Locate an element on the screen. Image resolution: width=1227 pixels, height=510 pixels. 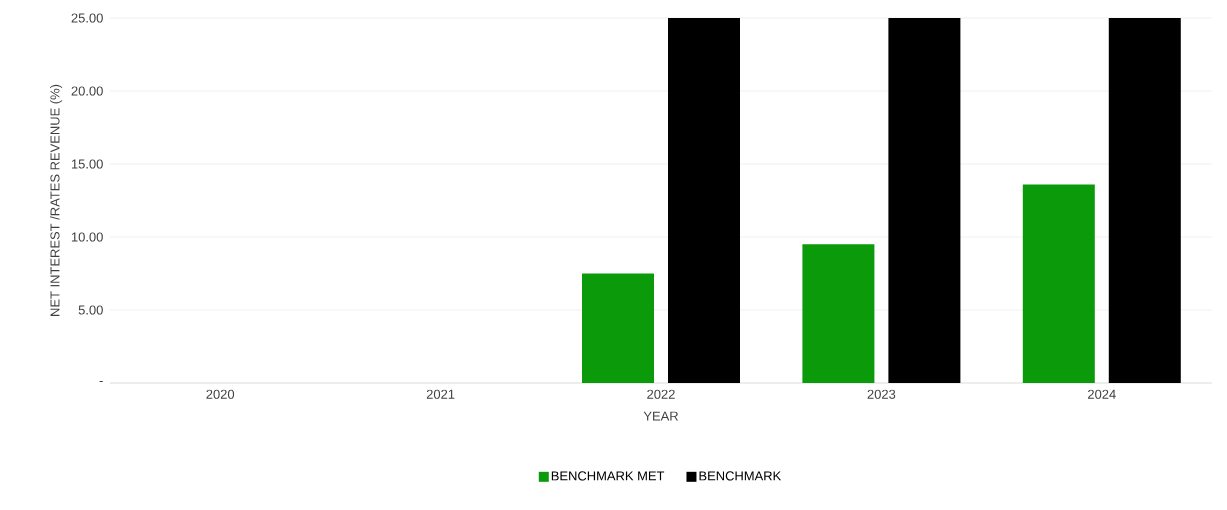
legend-label: BENCHMARK MET is located at coordinates (608, 476).